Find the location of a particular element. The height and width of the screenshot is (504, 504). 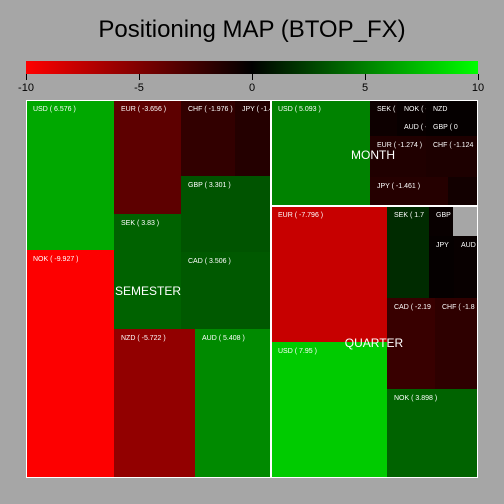

tile-label: JPY ( -1.4 is located at coordinates (256, 109).